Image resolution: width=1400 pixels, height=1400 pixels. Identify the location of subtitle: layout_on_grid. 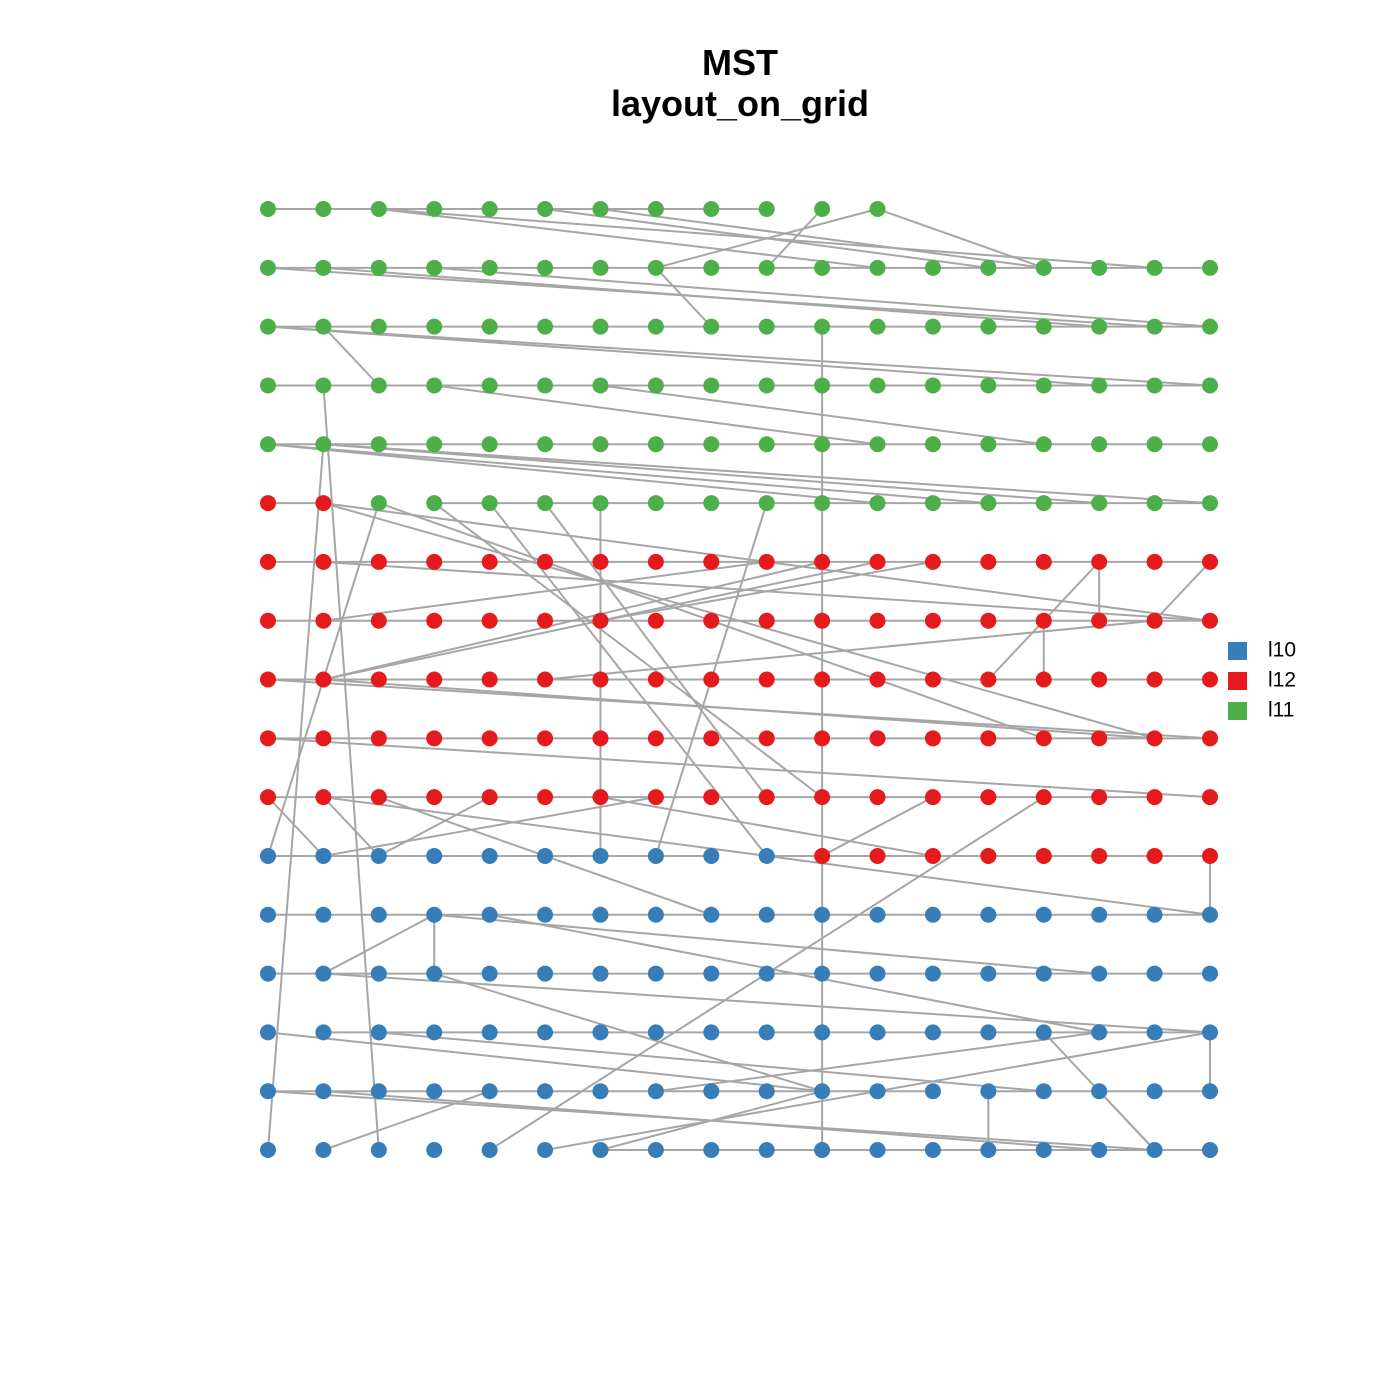
(740, 103).